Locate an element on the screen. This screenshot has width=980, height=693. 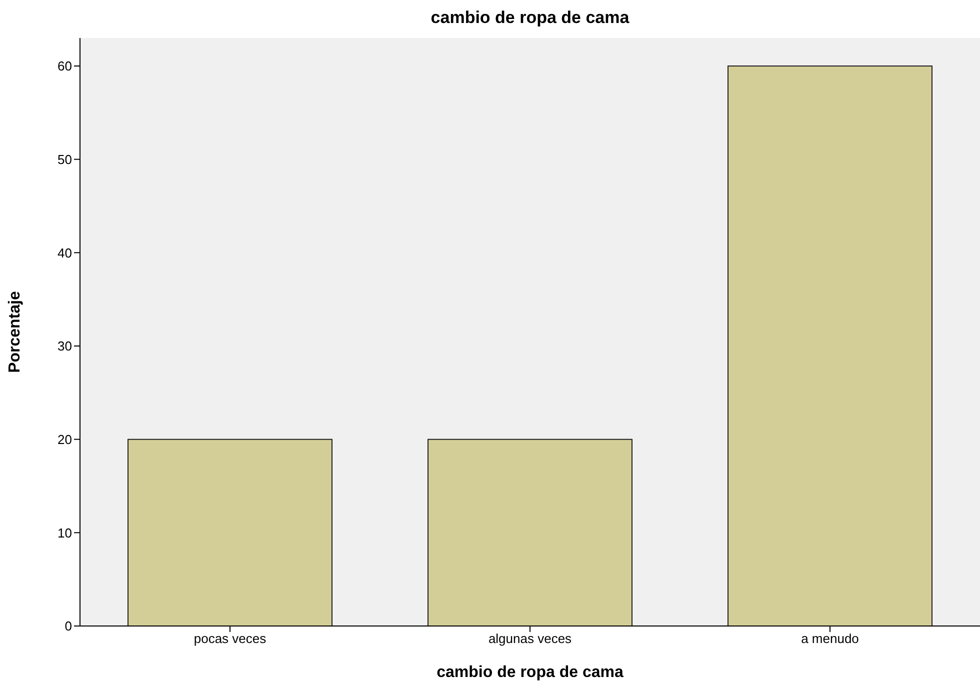
x-tick-label: a menudo is located at coordinates (830, 638).